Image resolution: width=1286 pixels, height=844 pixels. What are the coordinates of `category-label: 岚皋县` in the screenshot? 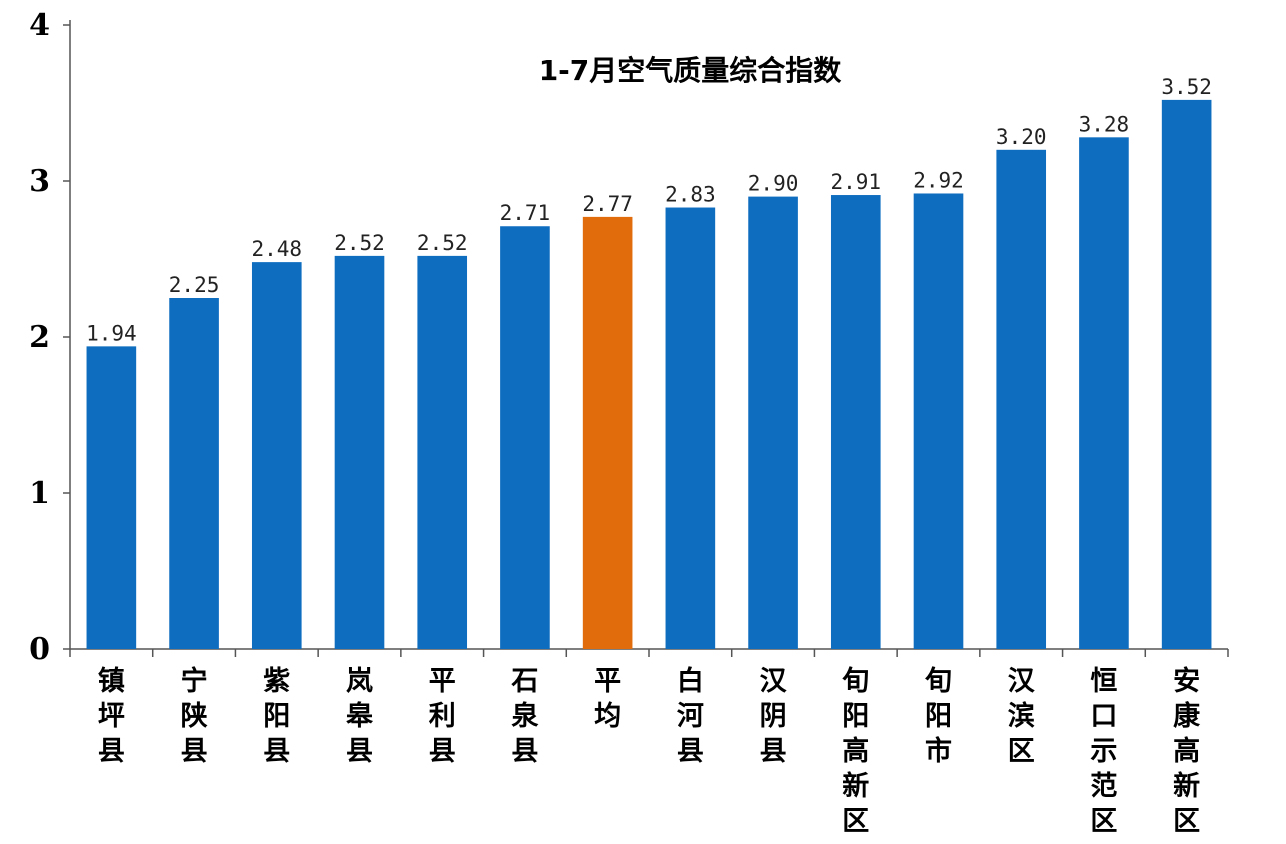 It's located at (360, 716).